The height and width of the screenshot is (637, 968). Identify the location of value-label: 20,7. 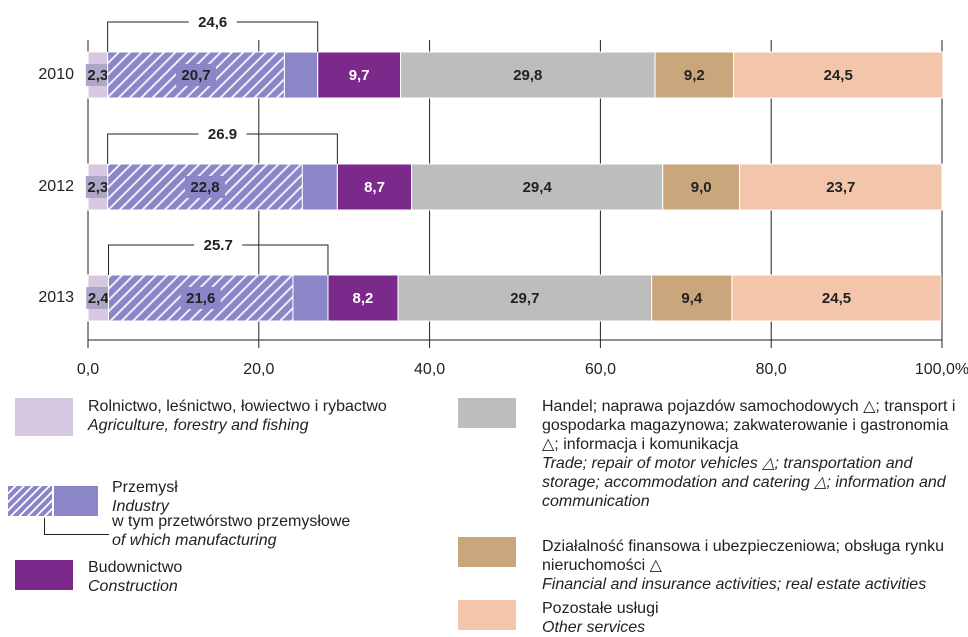
(195, 75).